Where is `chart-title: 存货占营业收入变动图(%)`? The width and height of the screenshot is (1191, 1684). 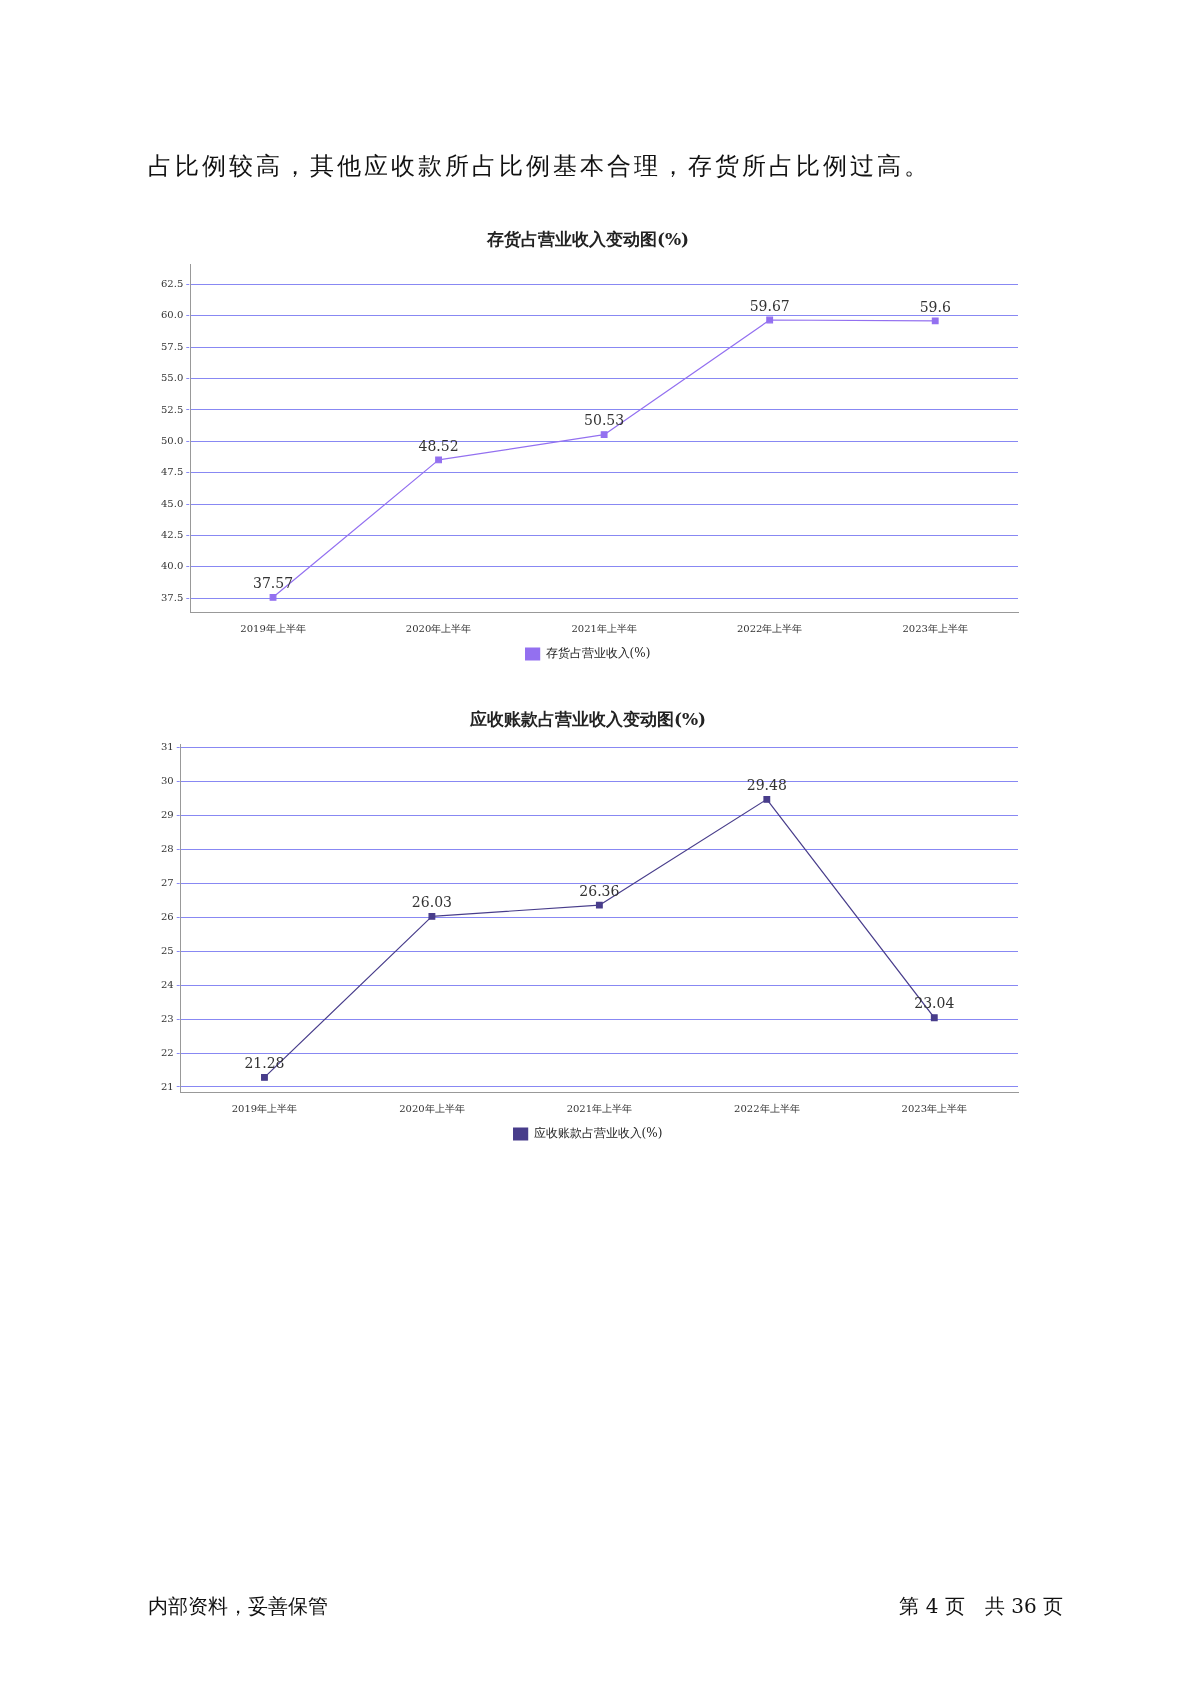 chart-title: 存货占营业收入变动图(%) is located at coordinates (587, 238).